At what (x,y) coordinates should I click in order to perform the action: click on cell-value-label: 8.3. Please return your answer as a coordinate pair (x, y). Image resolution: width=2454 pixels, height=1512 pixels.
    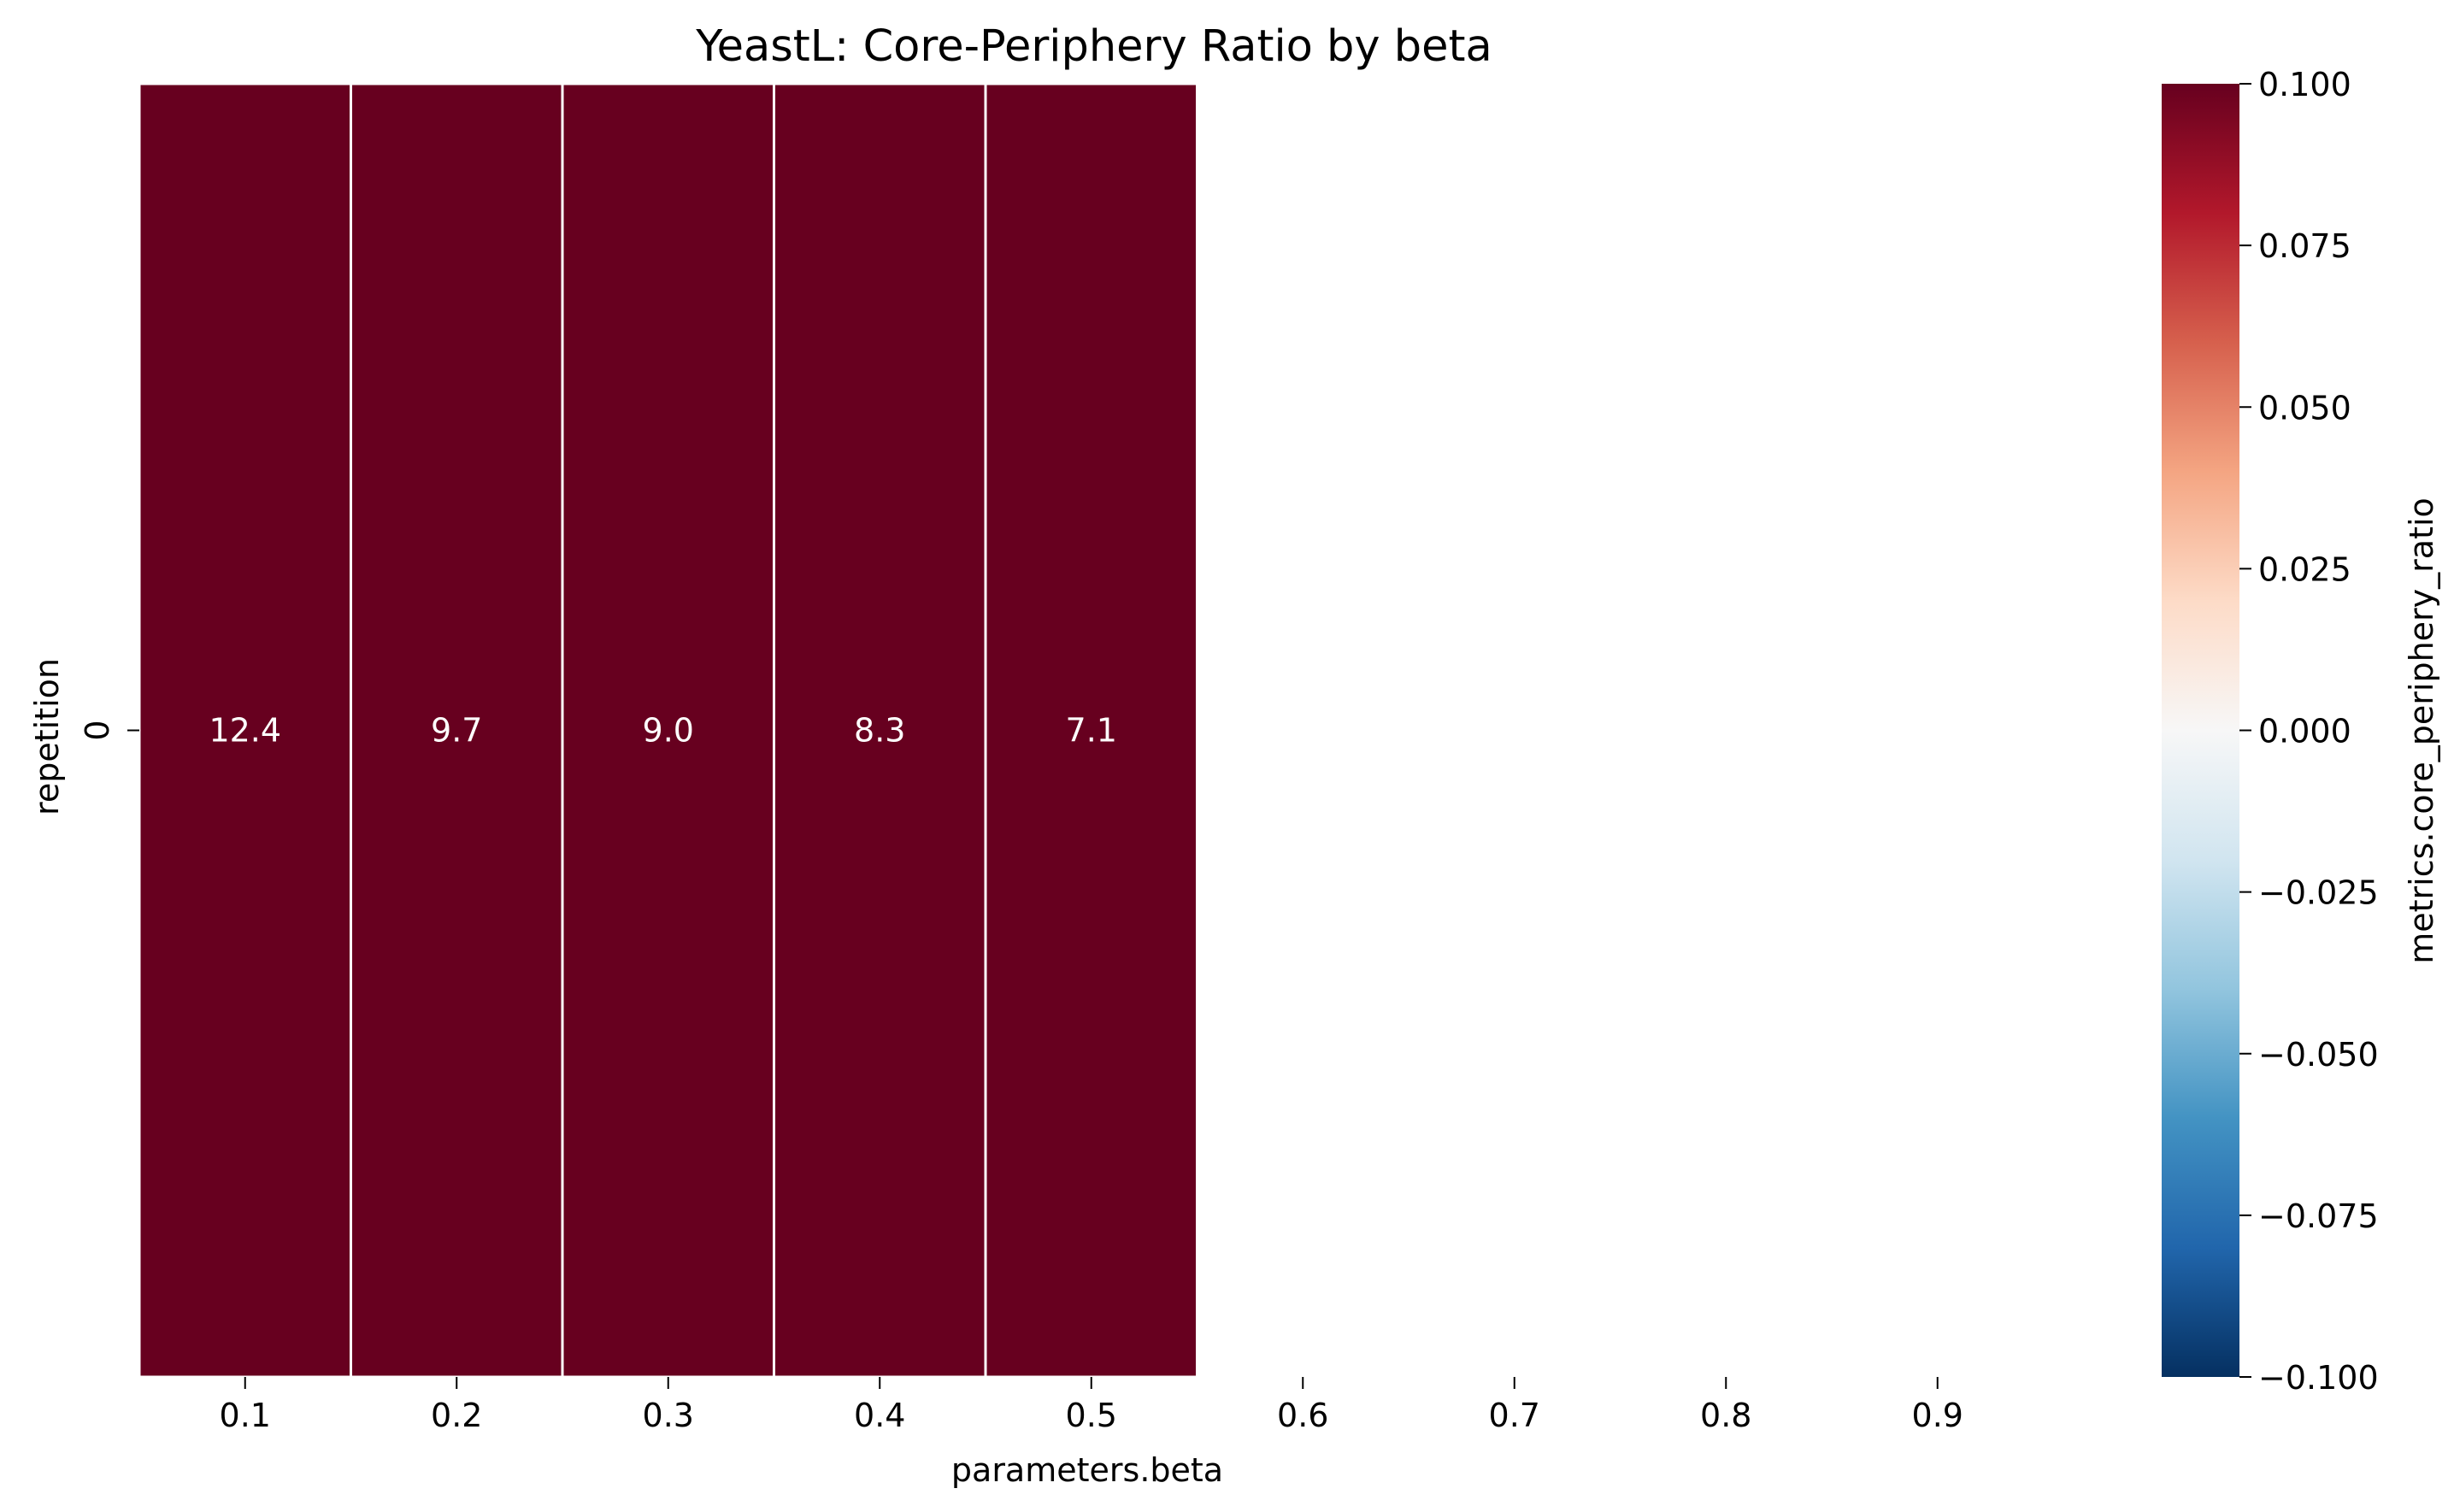
    Looking at the image, I should click on (879, 731).